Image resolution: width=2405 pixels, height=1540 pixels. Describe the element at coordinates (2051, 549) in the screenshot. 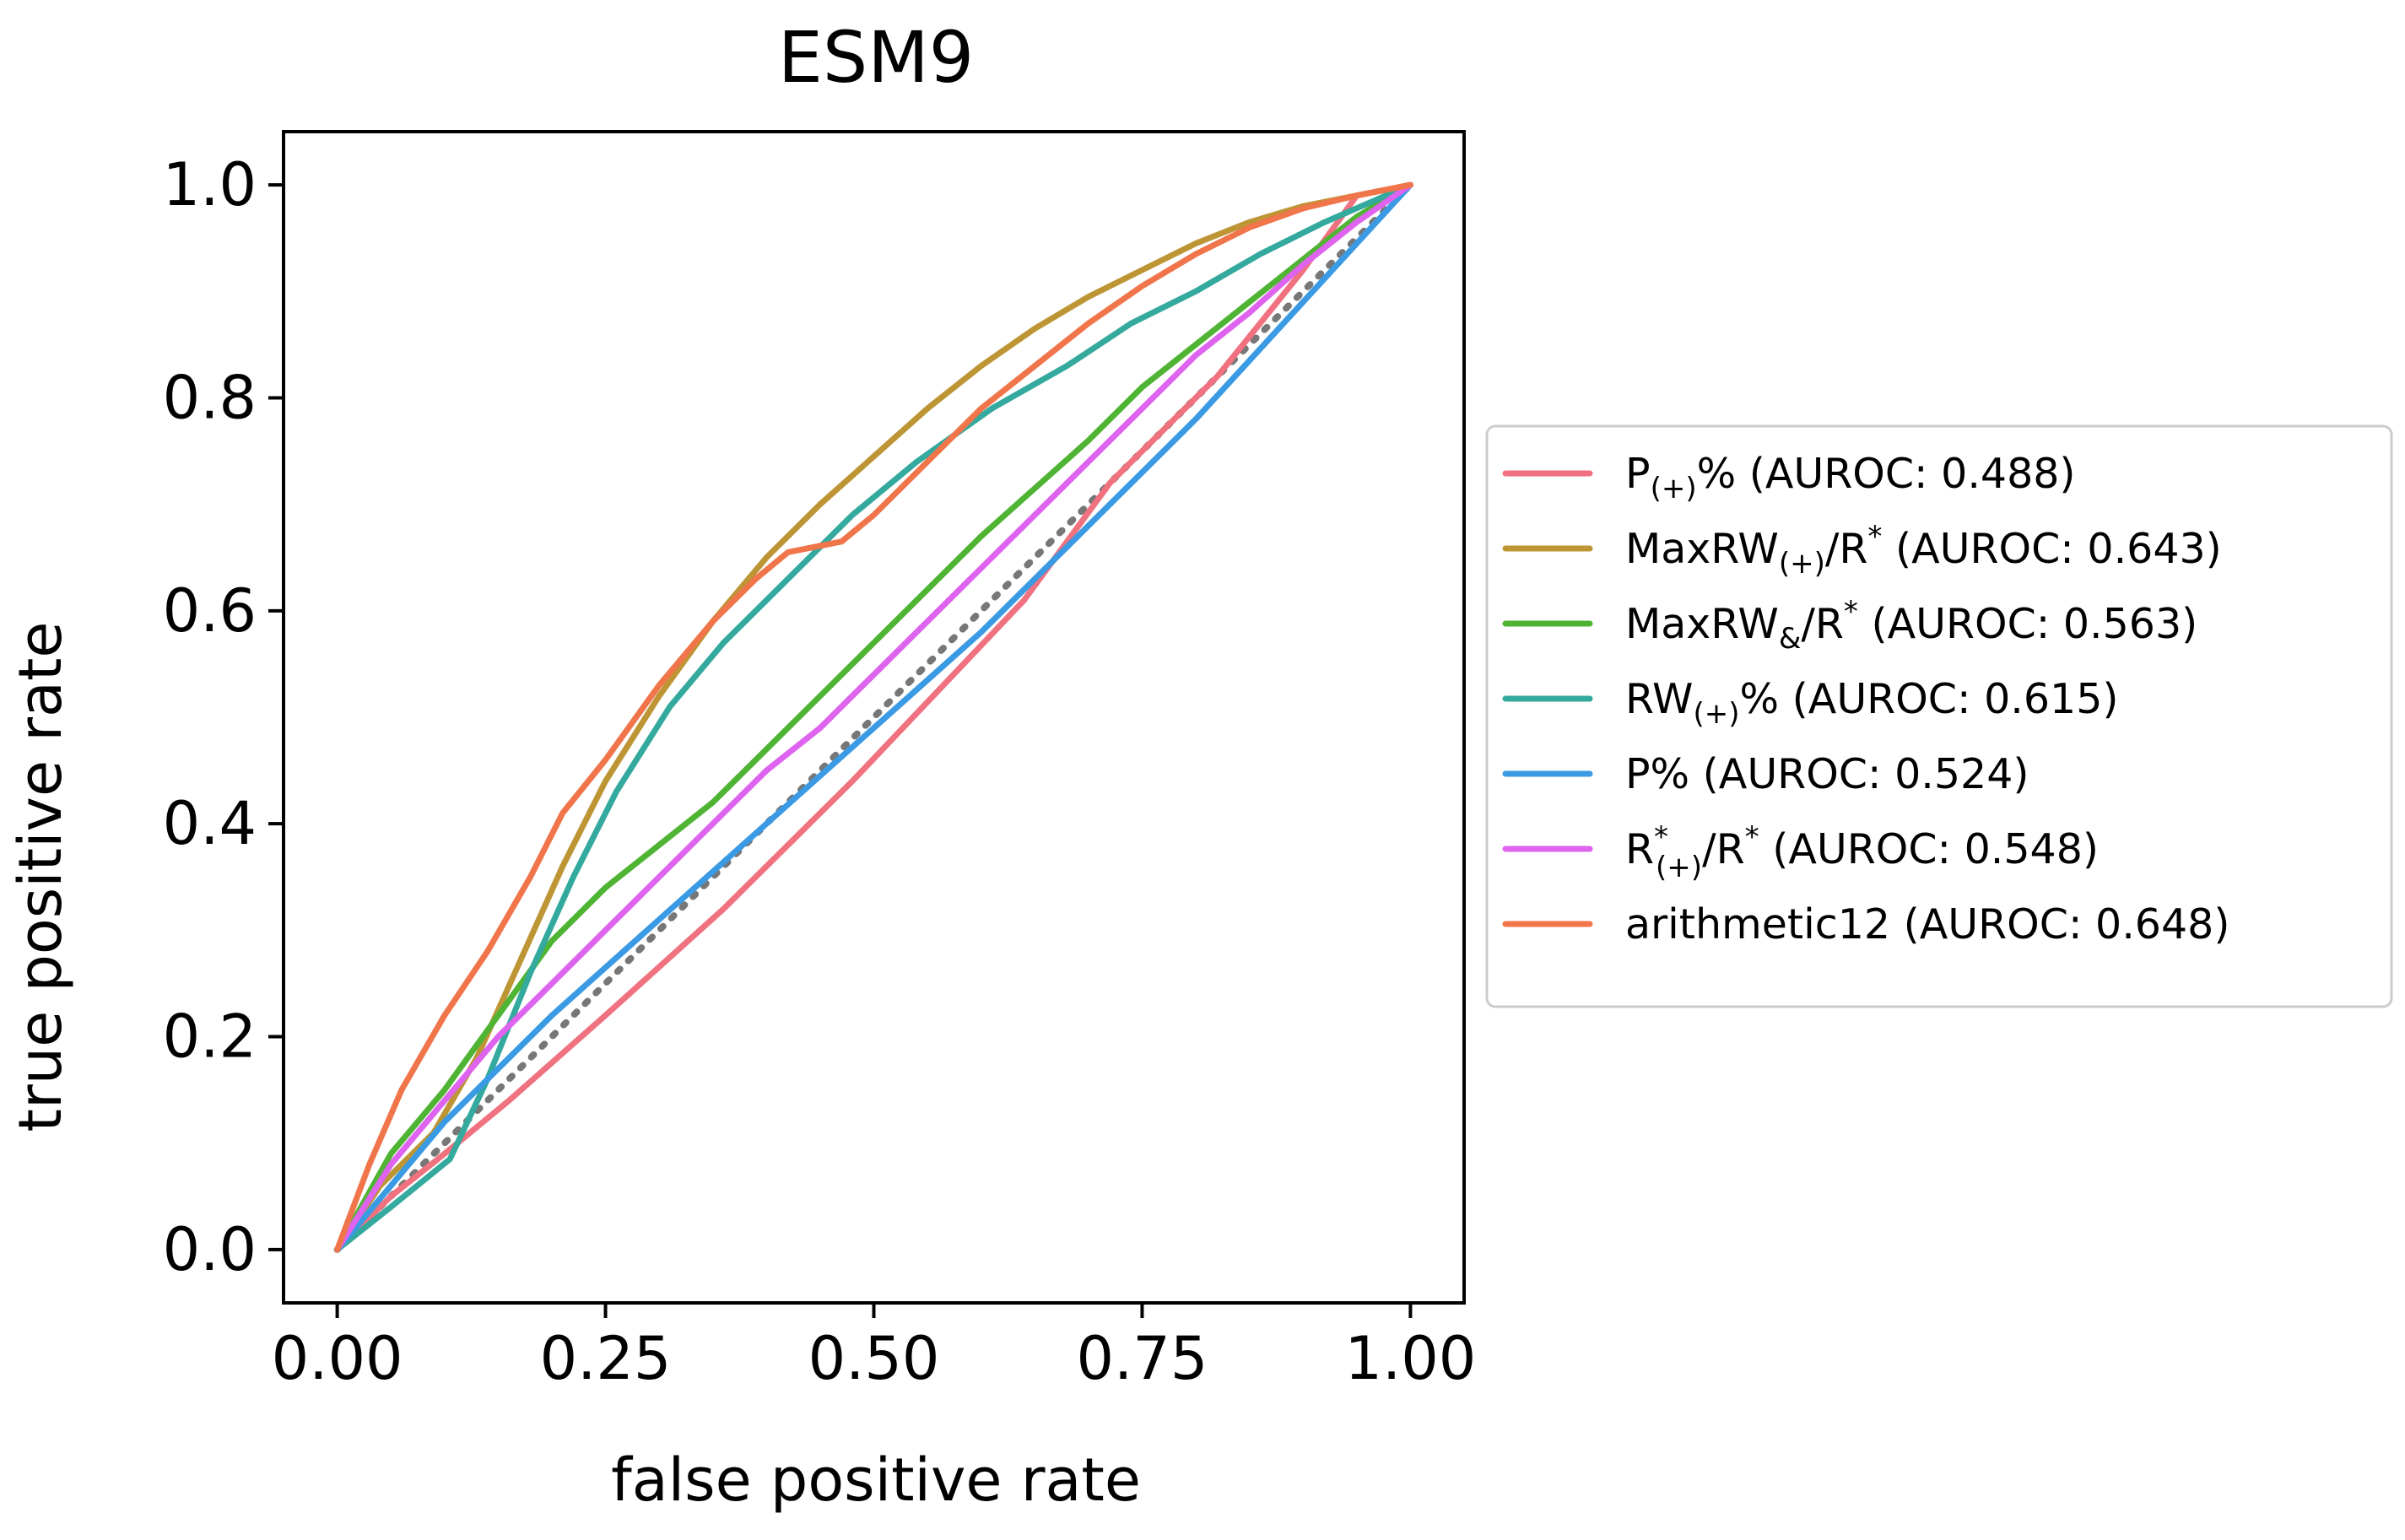

I see `legend-label-tail: (AUROC: 0.643)` at that location.